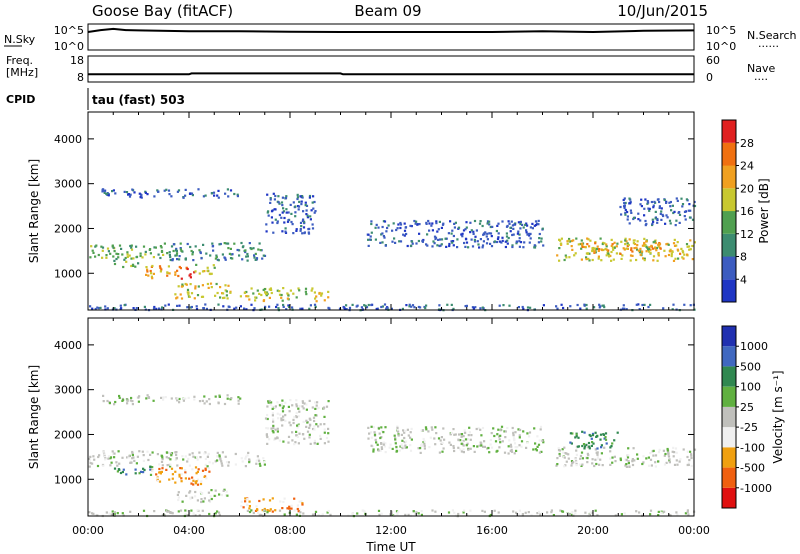 The height and width of the screenshot is (554, 800). I want to click on colorbar-tick-label: -500, so click(752, 468).